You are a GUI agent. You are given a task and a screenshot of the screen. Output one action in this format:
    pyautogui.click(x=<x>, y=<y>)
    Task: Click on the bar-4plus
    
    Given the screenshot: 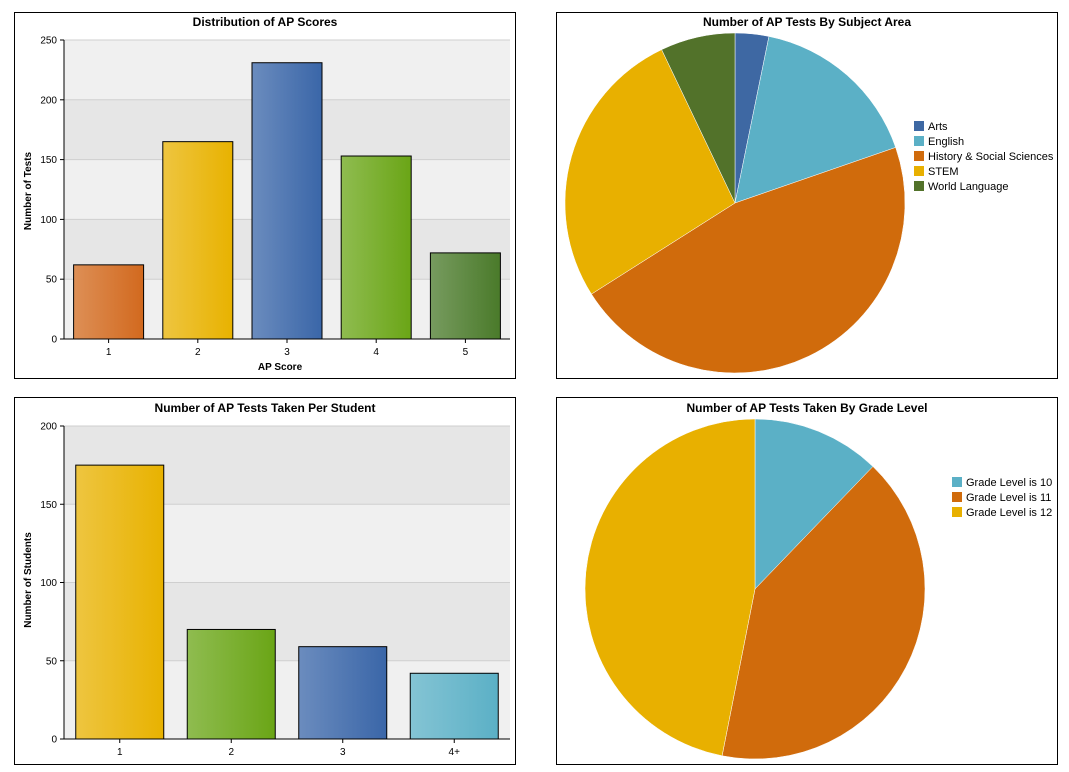 What is the action you would take?
    pyautogui.click(x=454, y=706)
    